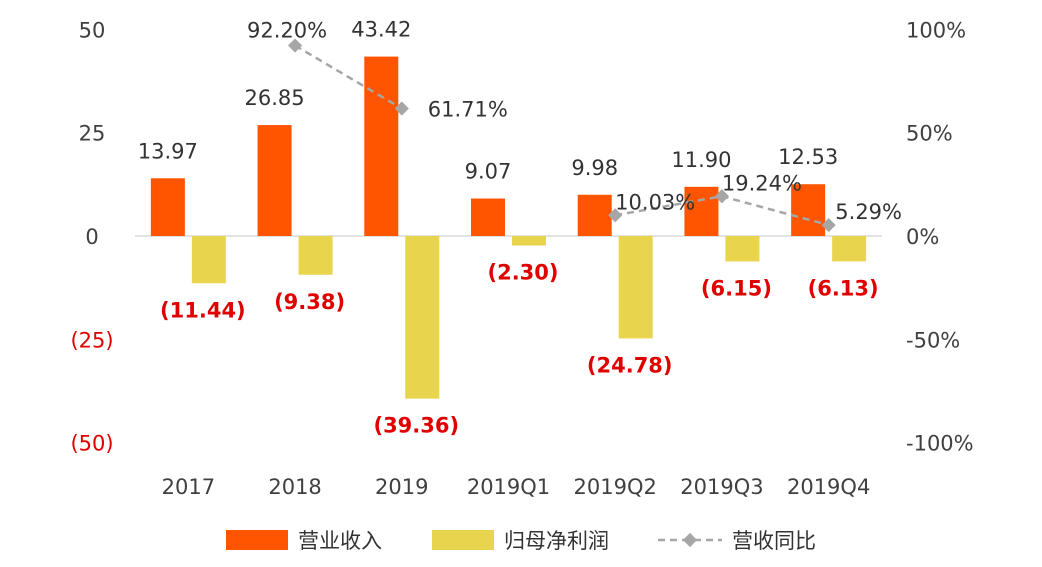 The height and width of the screenshot is (567, 1042). Describe the element at coordinates (287, 31) in the screenshot. I see `growth-label: 92.20%` at that location.